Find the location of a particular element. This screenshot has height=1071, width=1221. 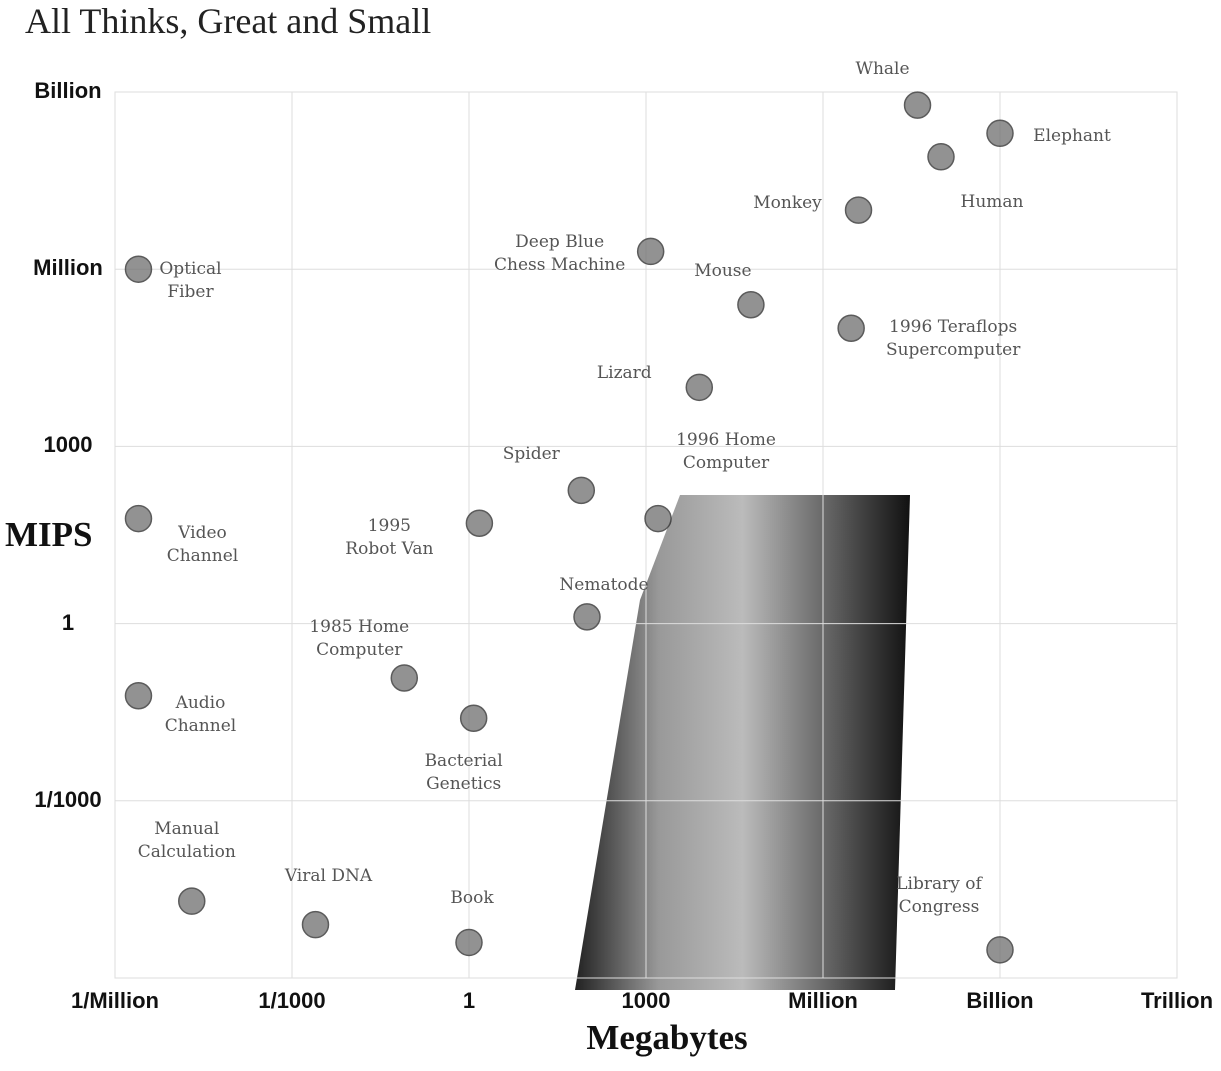

point-label: Elephant is located at coordinates (1072, 136).